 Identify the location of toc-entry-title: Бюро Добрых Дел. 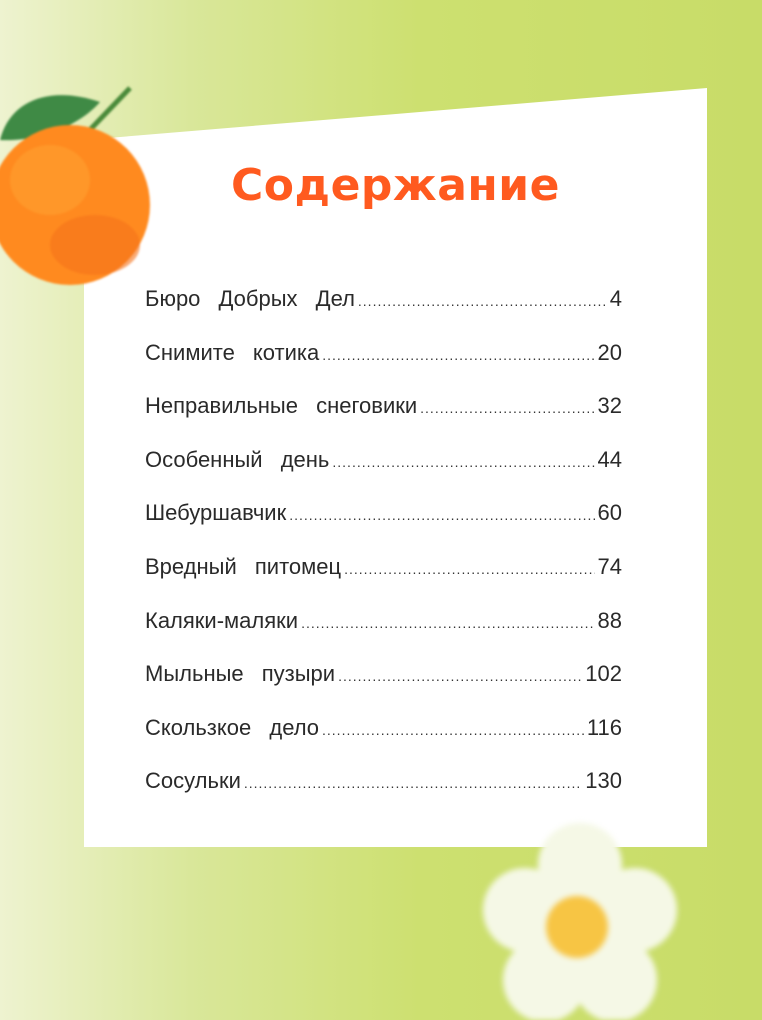
(250, 298).